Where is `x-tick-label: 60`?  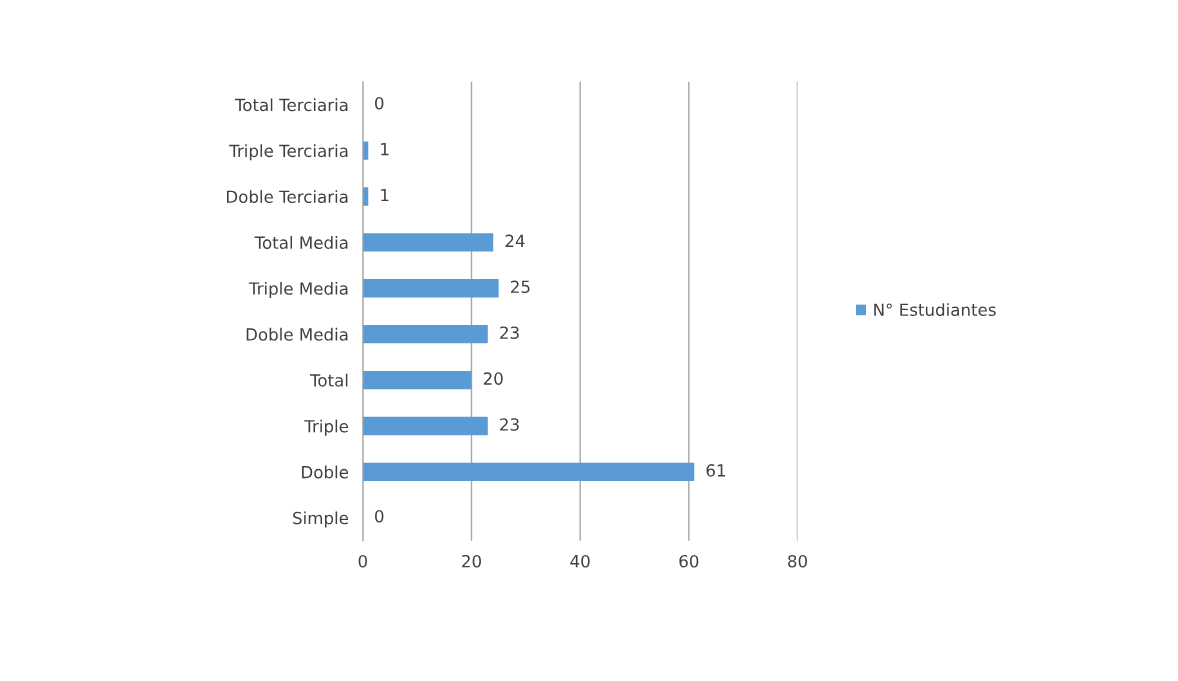
x-tick-label: 60 is located at coordinates (689, 561).